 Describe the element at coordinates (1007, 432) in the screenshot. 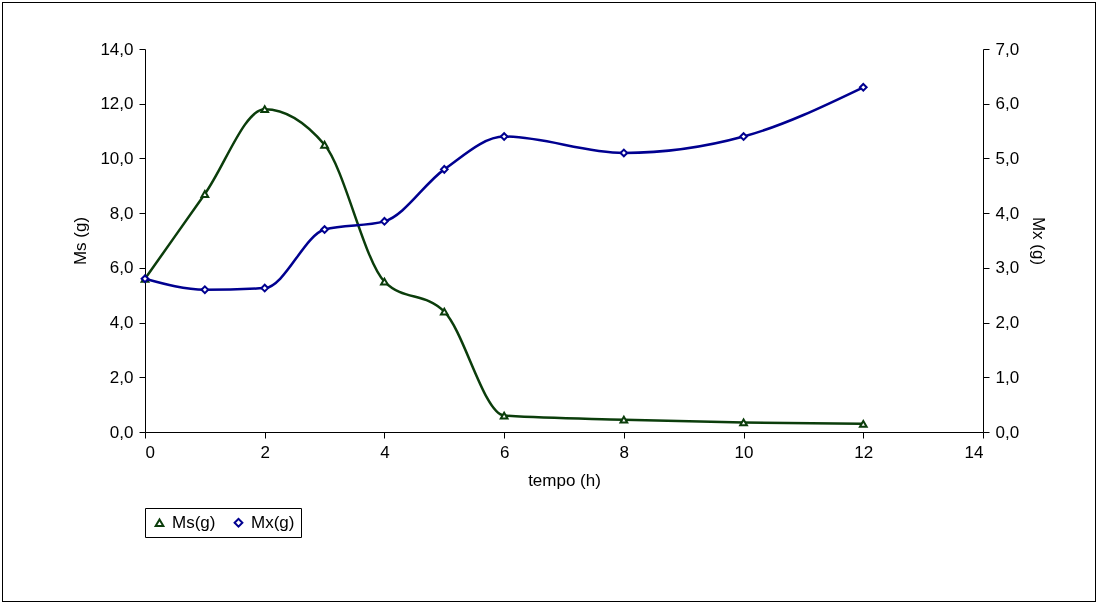

I see `y2-tick-label: 0,0` at that location.